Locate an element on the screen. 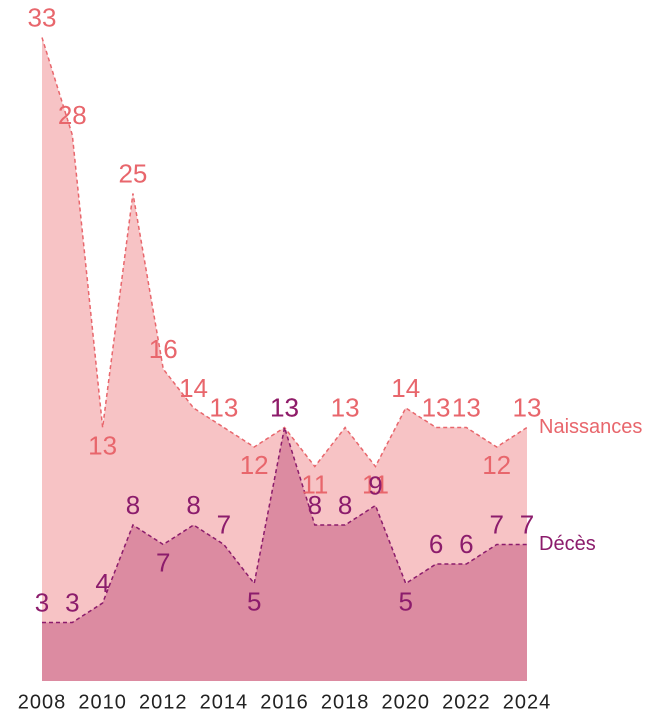 This screenshot has height=715, width=648. x-tick-label: 2012 is located at coordinates (163, 702).